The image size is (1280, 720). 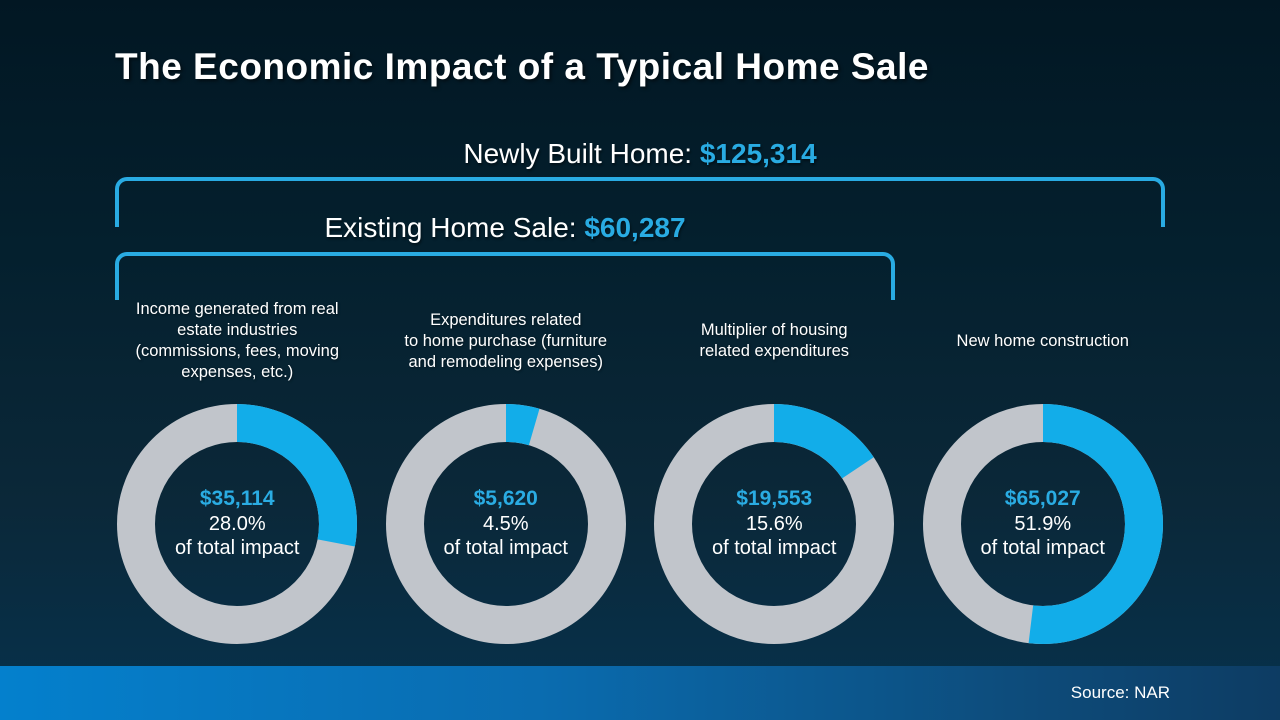 I want to click on donut-chart-income: $35,114 28.0% of total impact, so click(x=237, y=524).